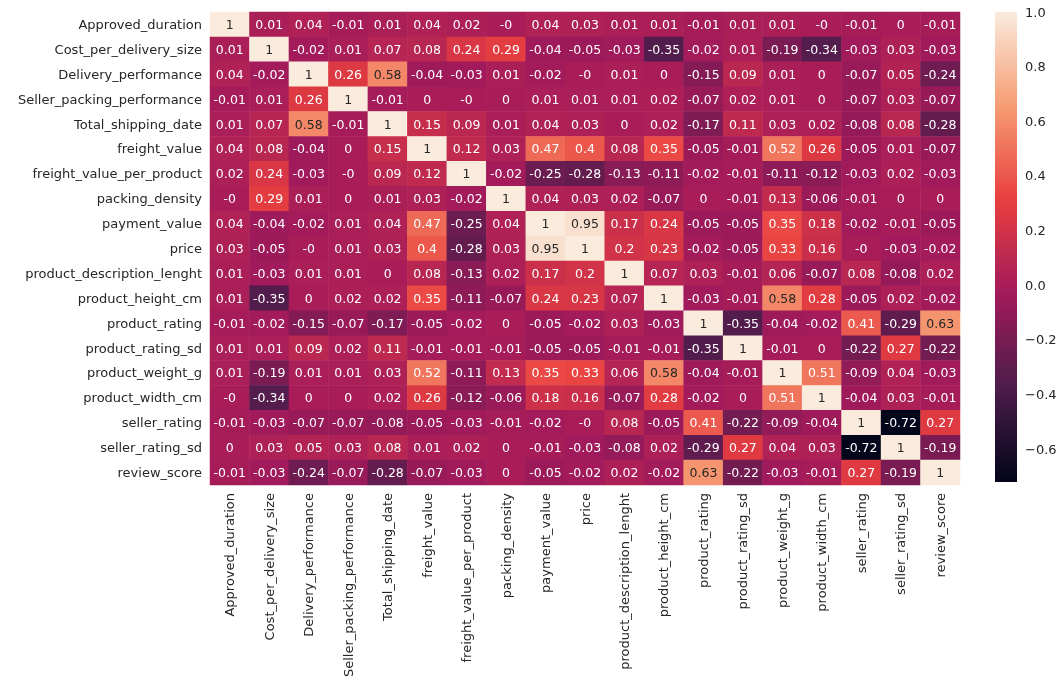 This screenshot has width=1063, height=698. Describe the element at coordinates (782, 149) in the screenshot. I see `data-label: 0.52` at that location.